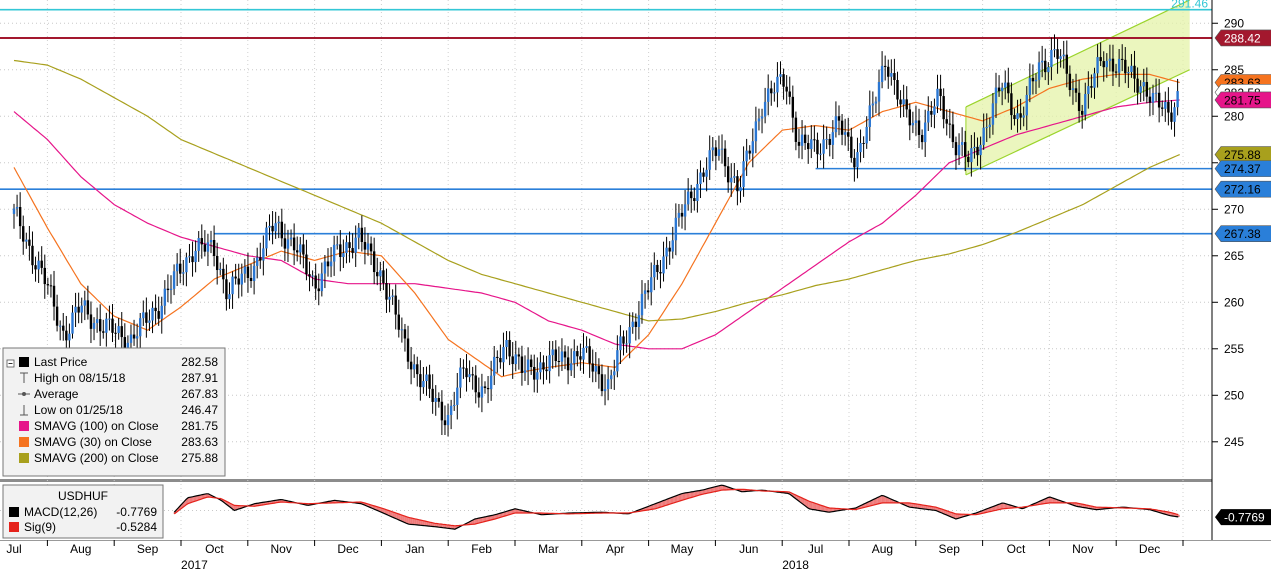 The width and height of the screenshot is (1271, 573). Describe the element at coordinates (414, 549) in the screenshot. I see `x-tick-label: Jan` at that location.